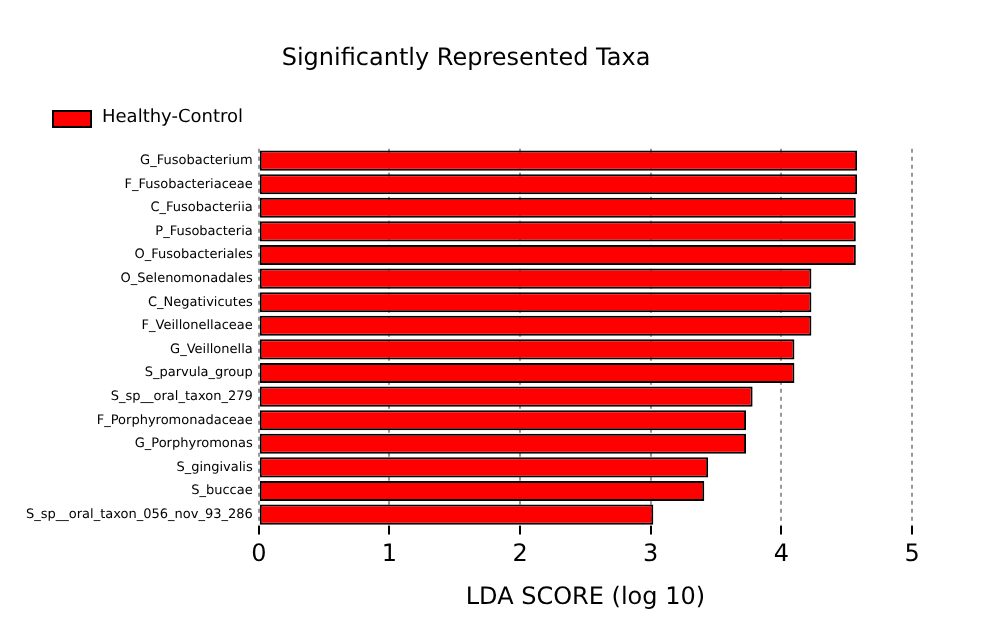 The width and height of the screenshot is (1008, 640). What do you see at coordinates (389, 553) in the screenshot?
I see `x-tick-label: 1` at bounding box center [389, 553].